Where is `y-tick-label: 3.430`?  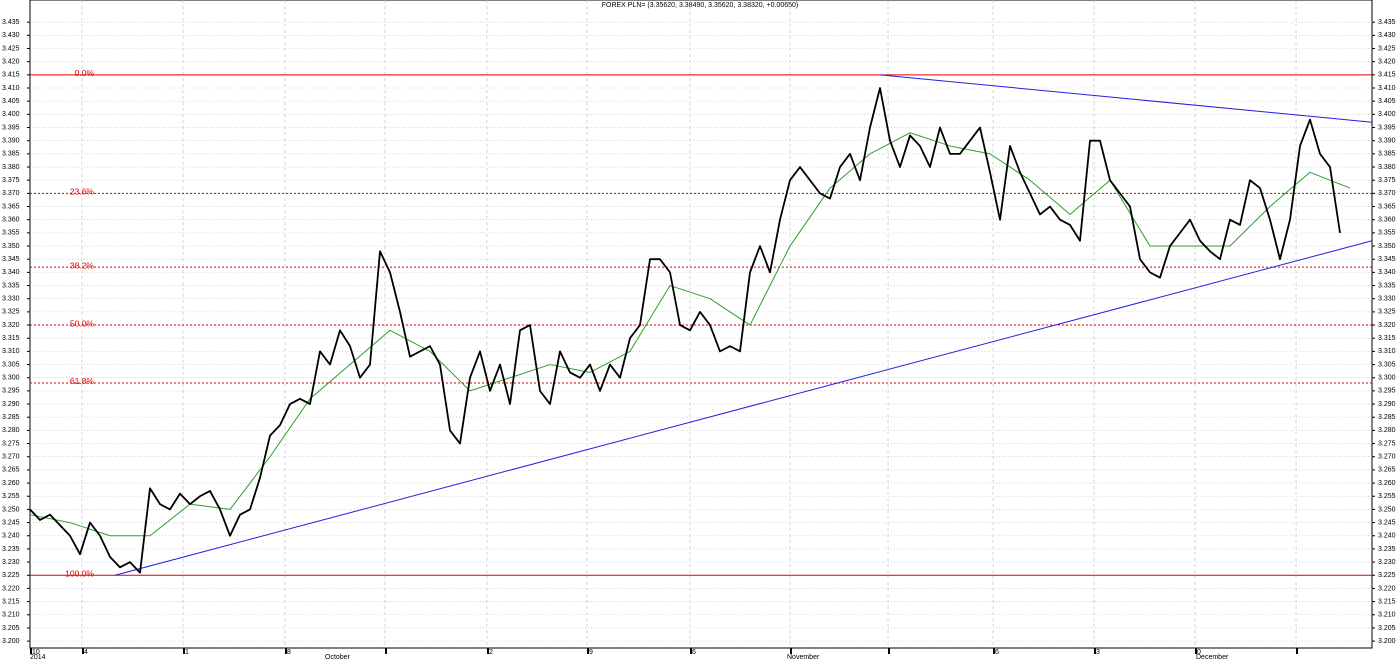 y-tick-label: 3.430 is located at coordinates (11, 35).